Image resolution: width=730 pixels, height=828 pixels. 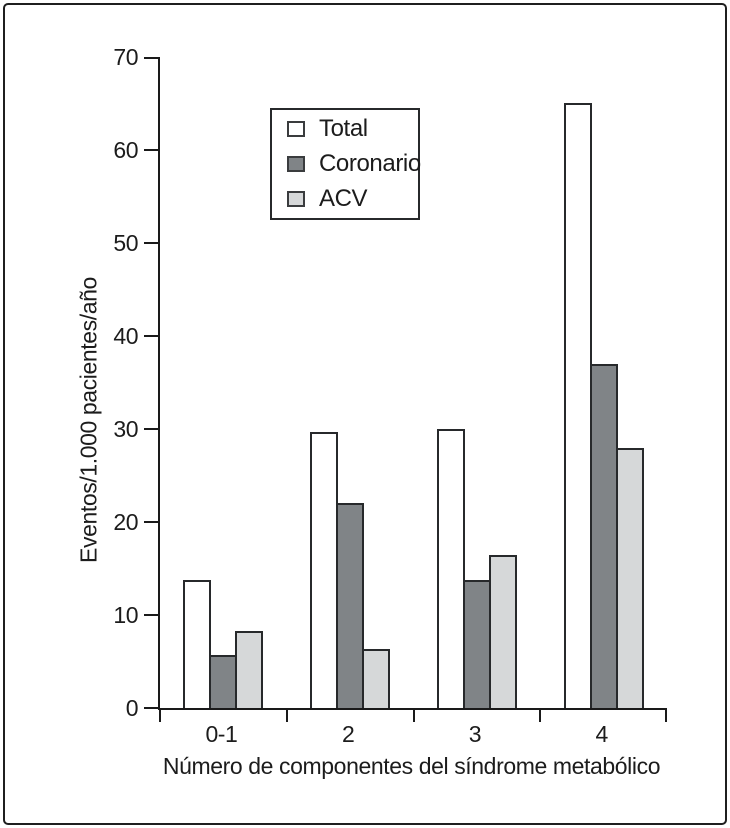 I want to click on legend-swatch-coronario, so click(x=296, y=164).